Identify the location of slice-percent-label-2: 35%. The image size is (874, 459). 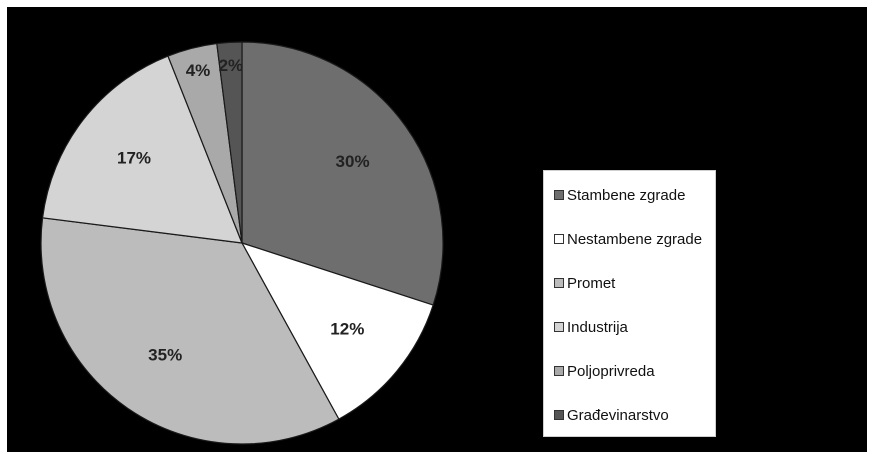
(165, 355).